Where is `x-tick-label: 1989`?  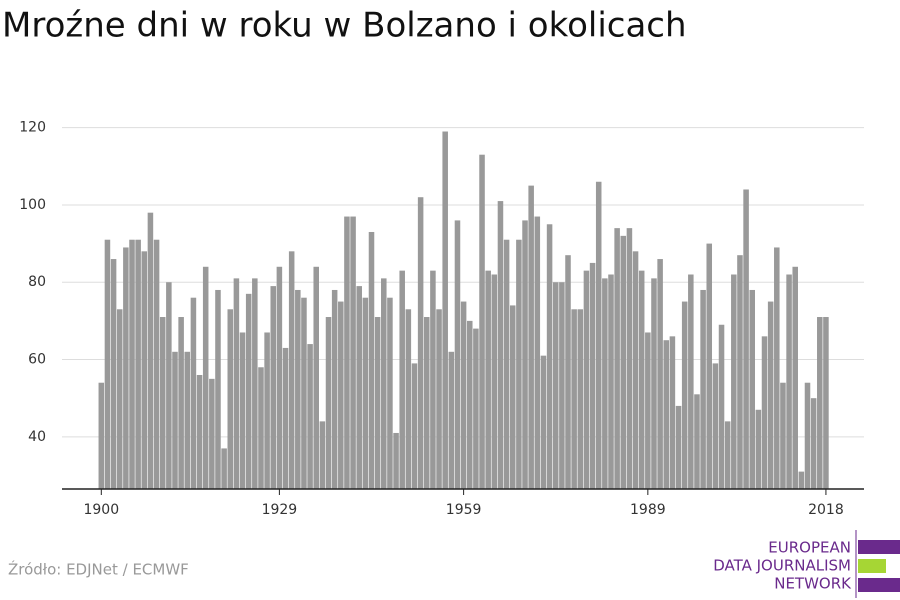 x-tick-label: 1989 is located at coordinates (648, 510).